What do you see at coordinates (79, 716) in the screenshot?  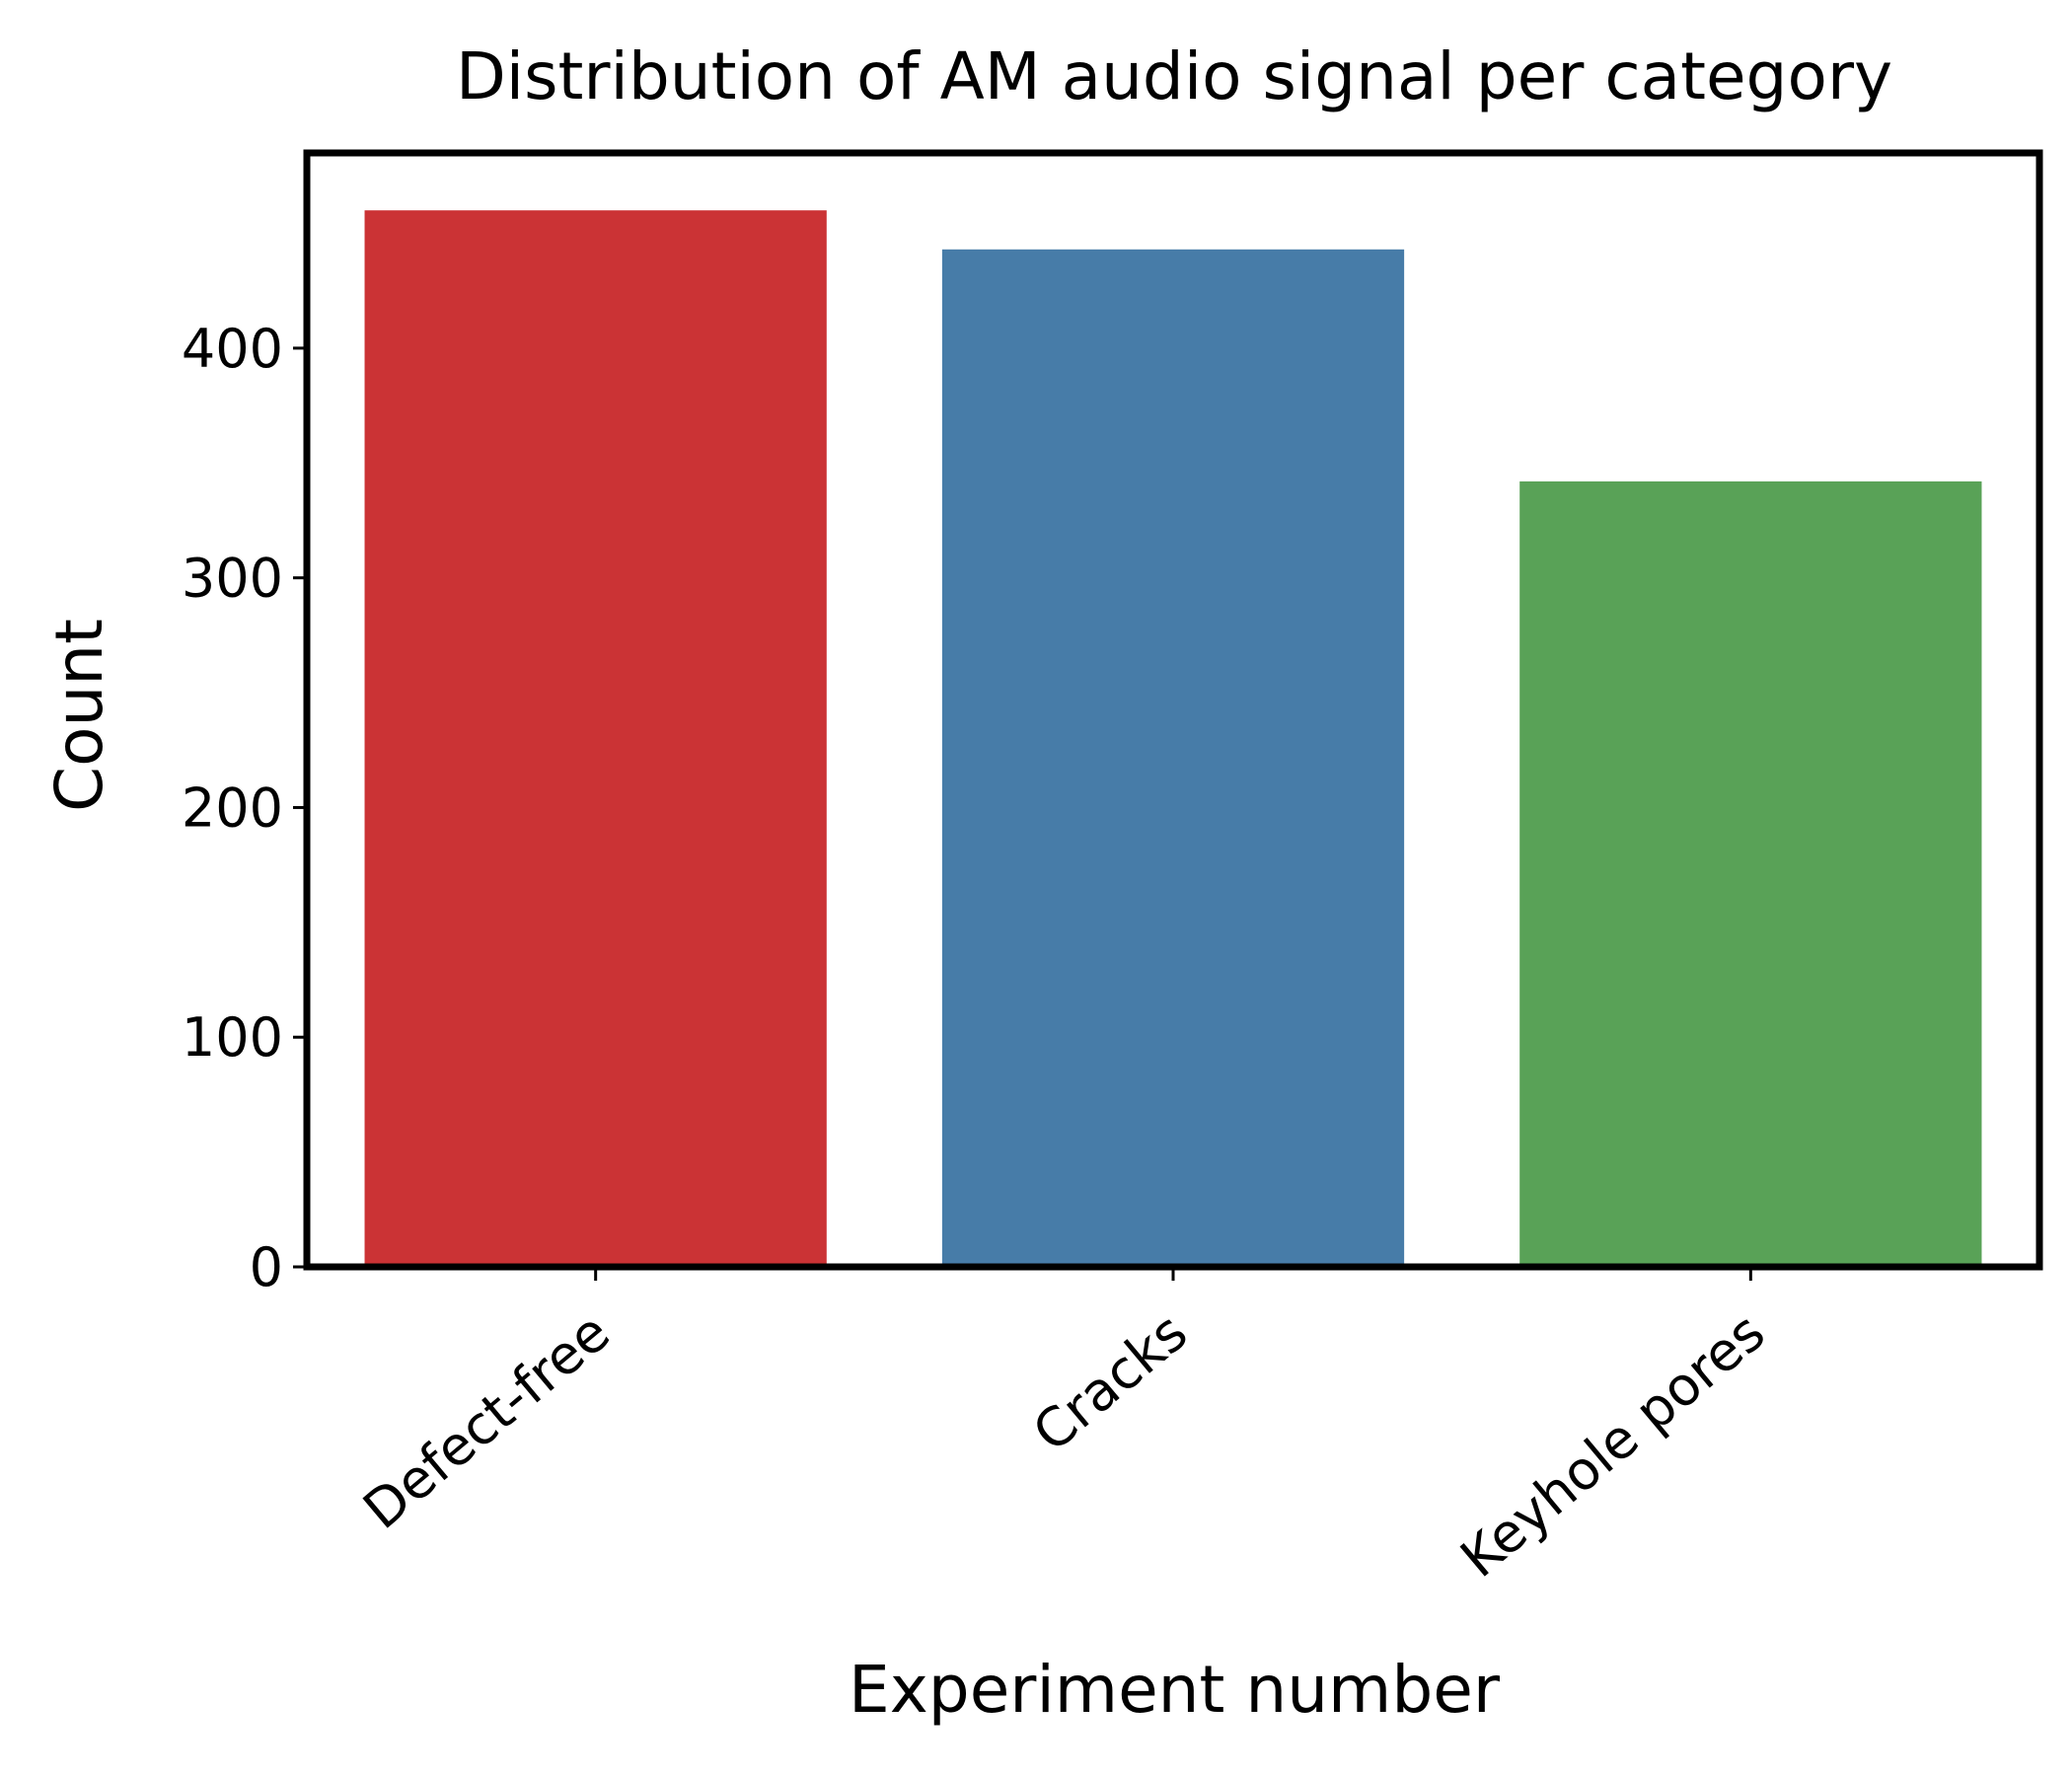 I see `y-axis-label: Count` at bounding box center [79, 716].